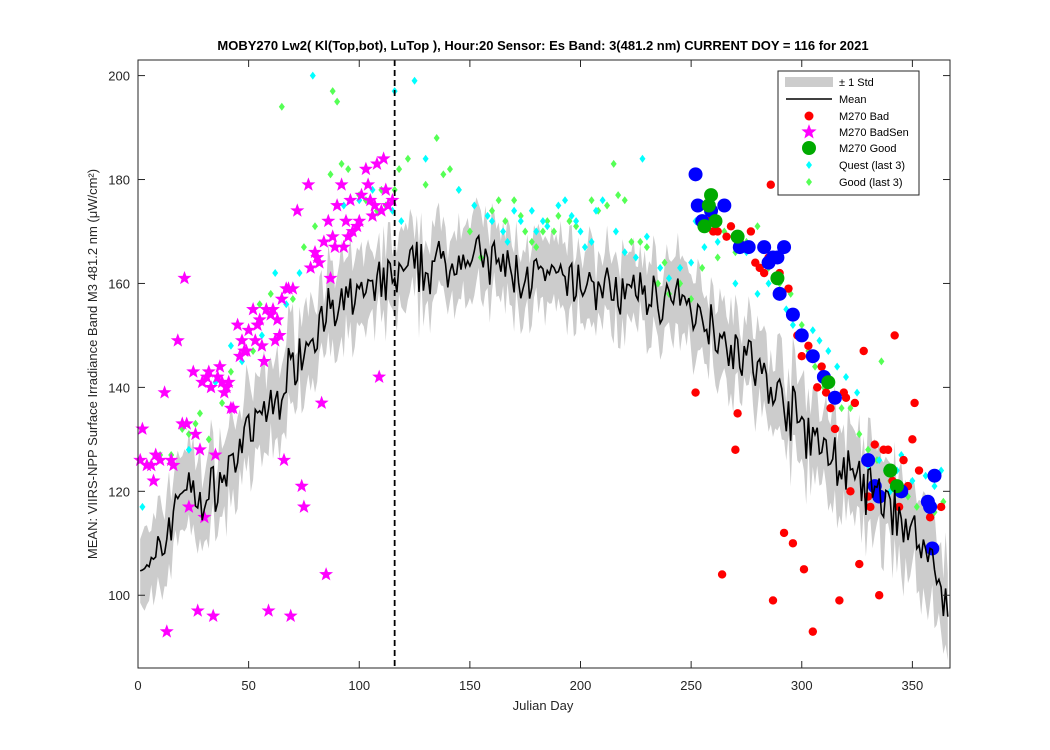  I want to click on y-tick-label: 180, so click(119, 180).